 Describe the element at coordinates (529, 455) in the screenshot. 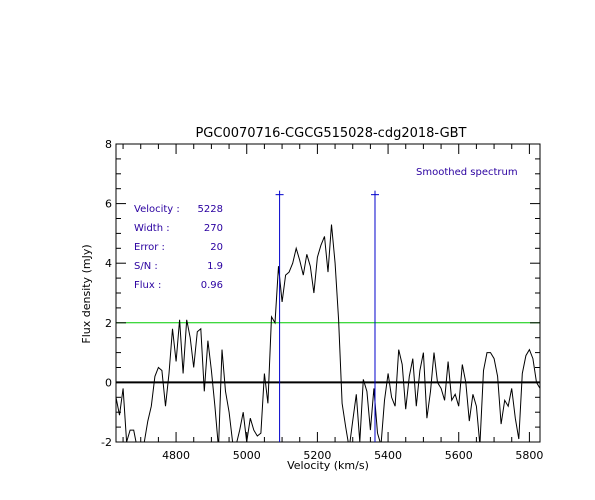

I see `x-tick-label: 5800` at that location.